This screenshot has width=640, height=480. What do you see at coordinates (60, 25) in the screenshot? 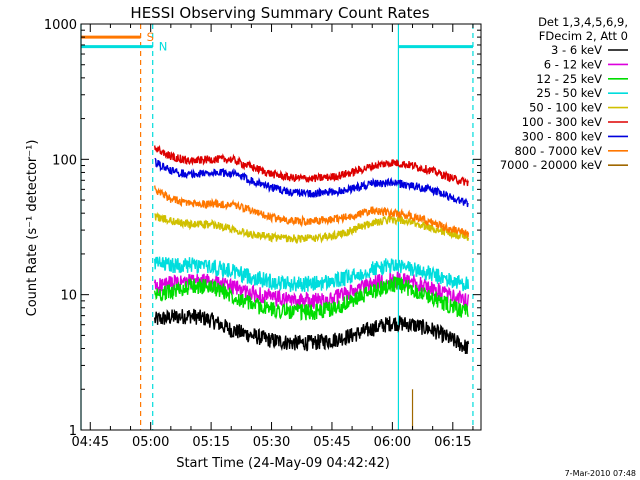
I see `y-tick-label-4: 1000` at bounding box center [60, 25].